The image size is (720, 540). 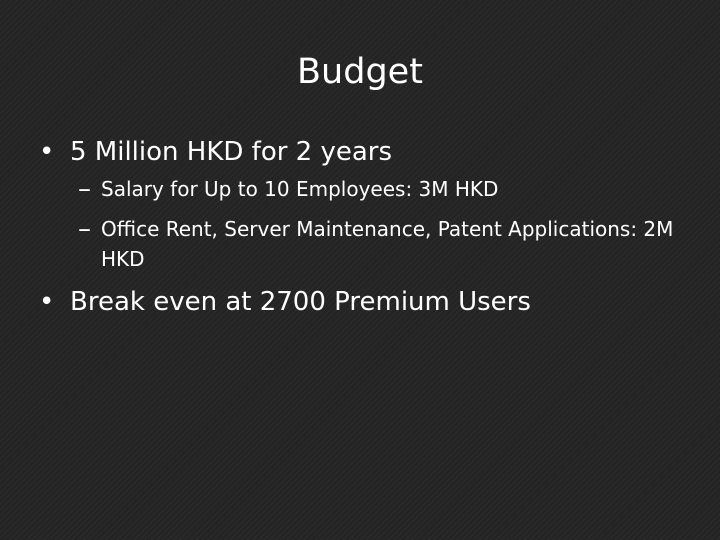 I want to click on sub-bullet-text: Salary for Up to 10 Employees: 3M HKD, so click(x=300, y=189).